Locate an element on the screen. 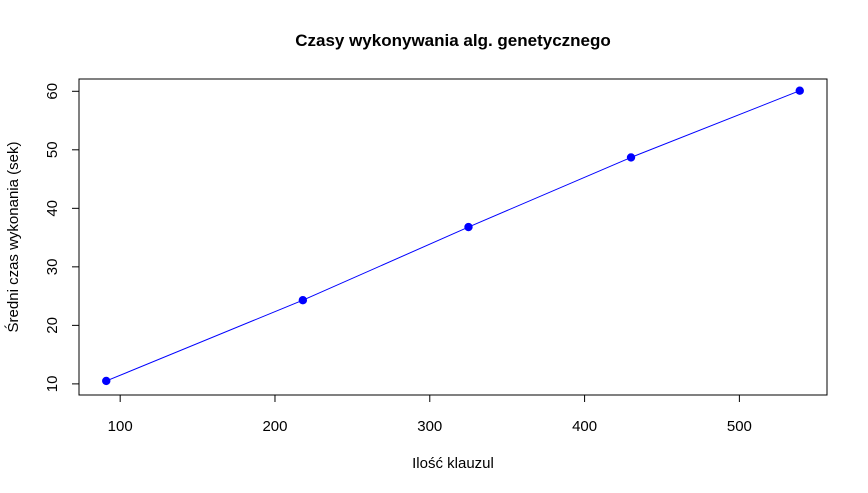  y-tick-label: 40 is located at coordinates (52, 208).